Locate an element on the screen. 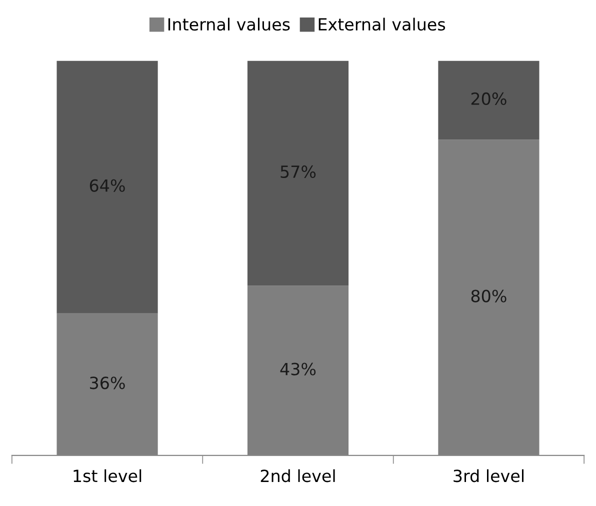 The width and height of the screenshot is (596, 506). data-label: 36% is located at coordinates (107, 383).